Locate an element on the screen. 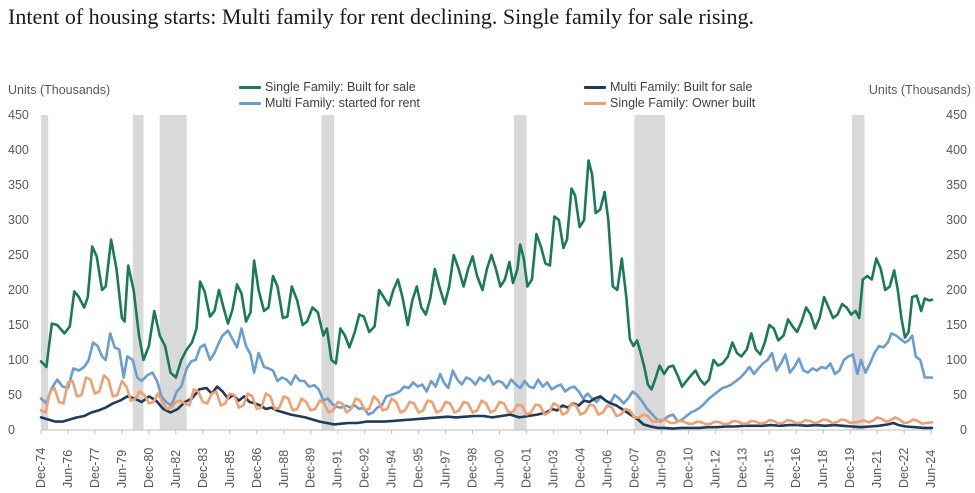  x-tick-label-dec-77: Dec-77 is located at coordinates (95, 468).